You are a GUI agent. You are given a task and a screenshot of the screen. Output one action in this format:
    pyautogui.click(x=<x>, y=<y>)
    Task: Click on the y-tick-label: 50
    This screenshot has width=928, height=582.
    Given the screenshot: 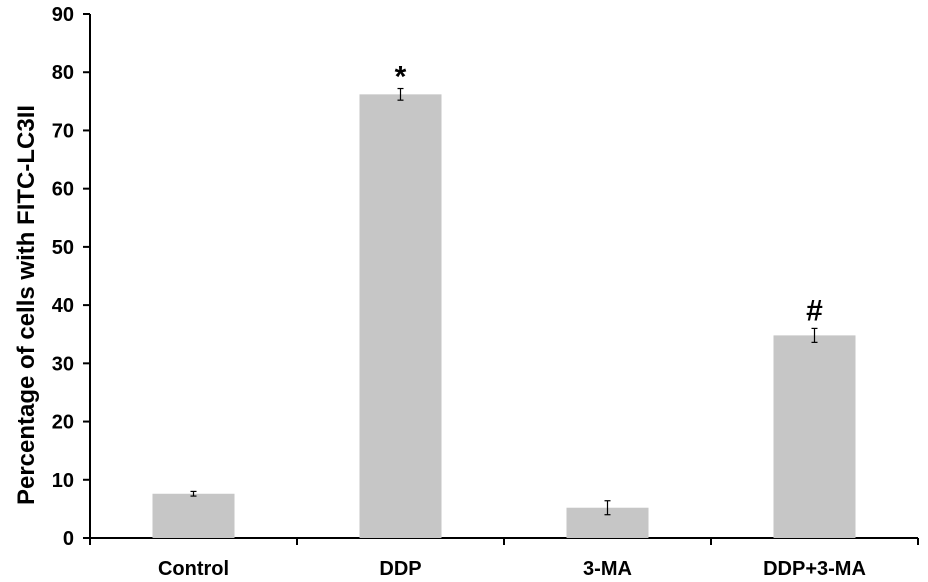 What is the action you would take?
    pyautogui.click(x=63, y=248)
    